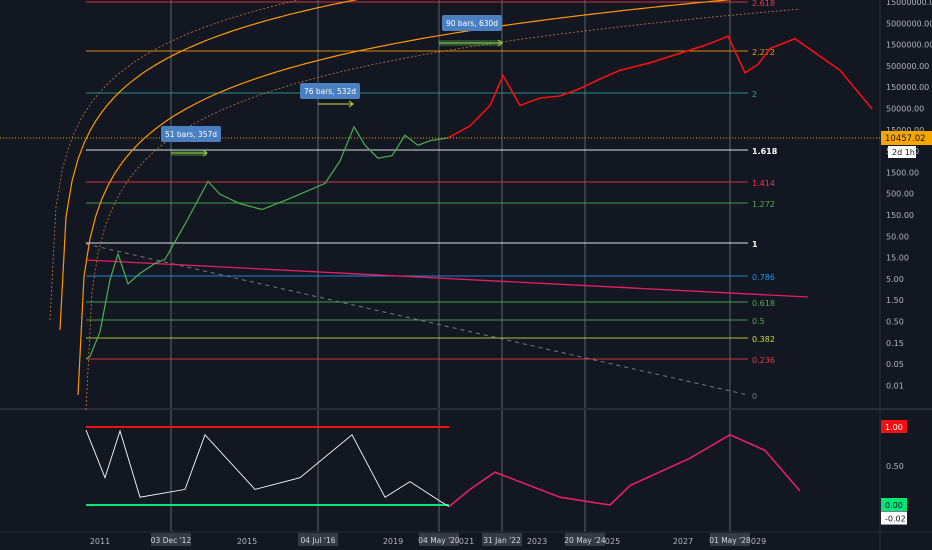 The image size is (932, 550). Describe the element at coordinates (902, 172) in the screenshot. I see `y-tick-label-8: 1500.00` at that location.